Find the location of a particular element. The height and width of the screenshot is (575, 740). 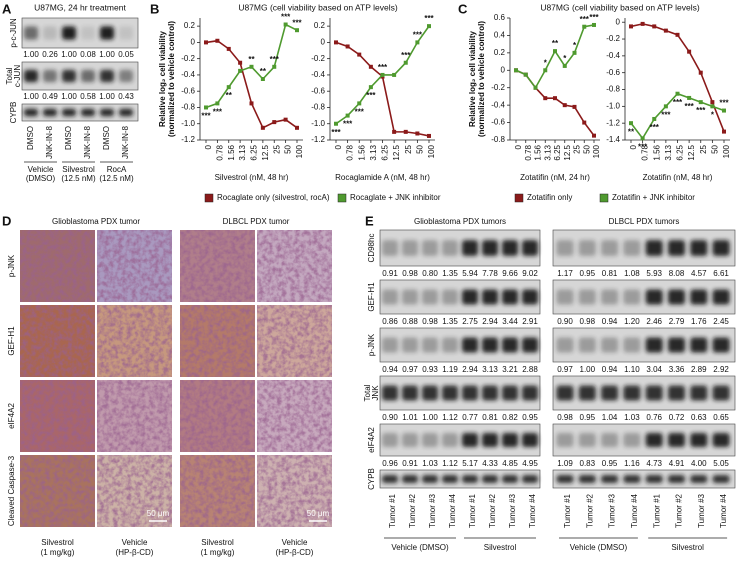

panel-letter: D is located at coordinates (6, 220).